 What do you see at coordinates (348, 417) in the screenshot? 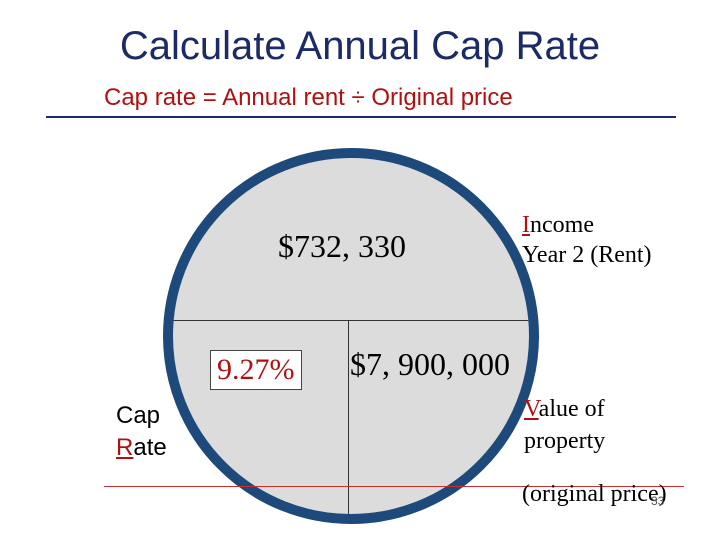
I see `circle-vertical-divider` at bounding box center [348, 417].